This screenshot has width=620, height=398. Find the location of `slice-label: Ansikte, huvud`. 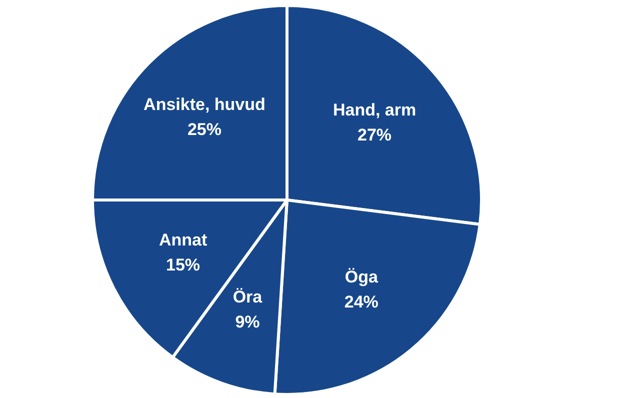

slice-label: Ansikte, huvud is located at coordinates (205, 104).